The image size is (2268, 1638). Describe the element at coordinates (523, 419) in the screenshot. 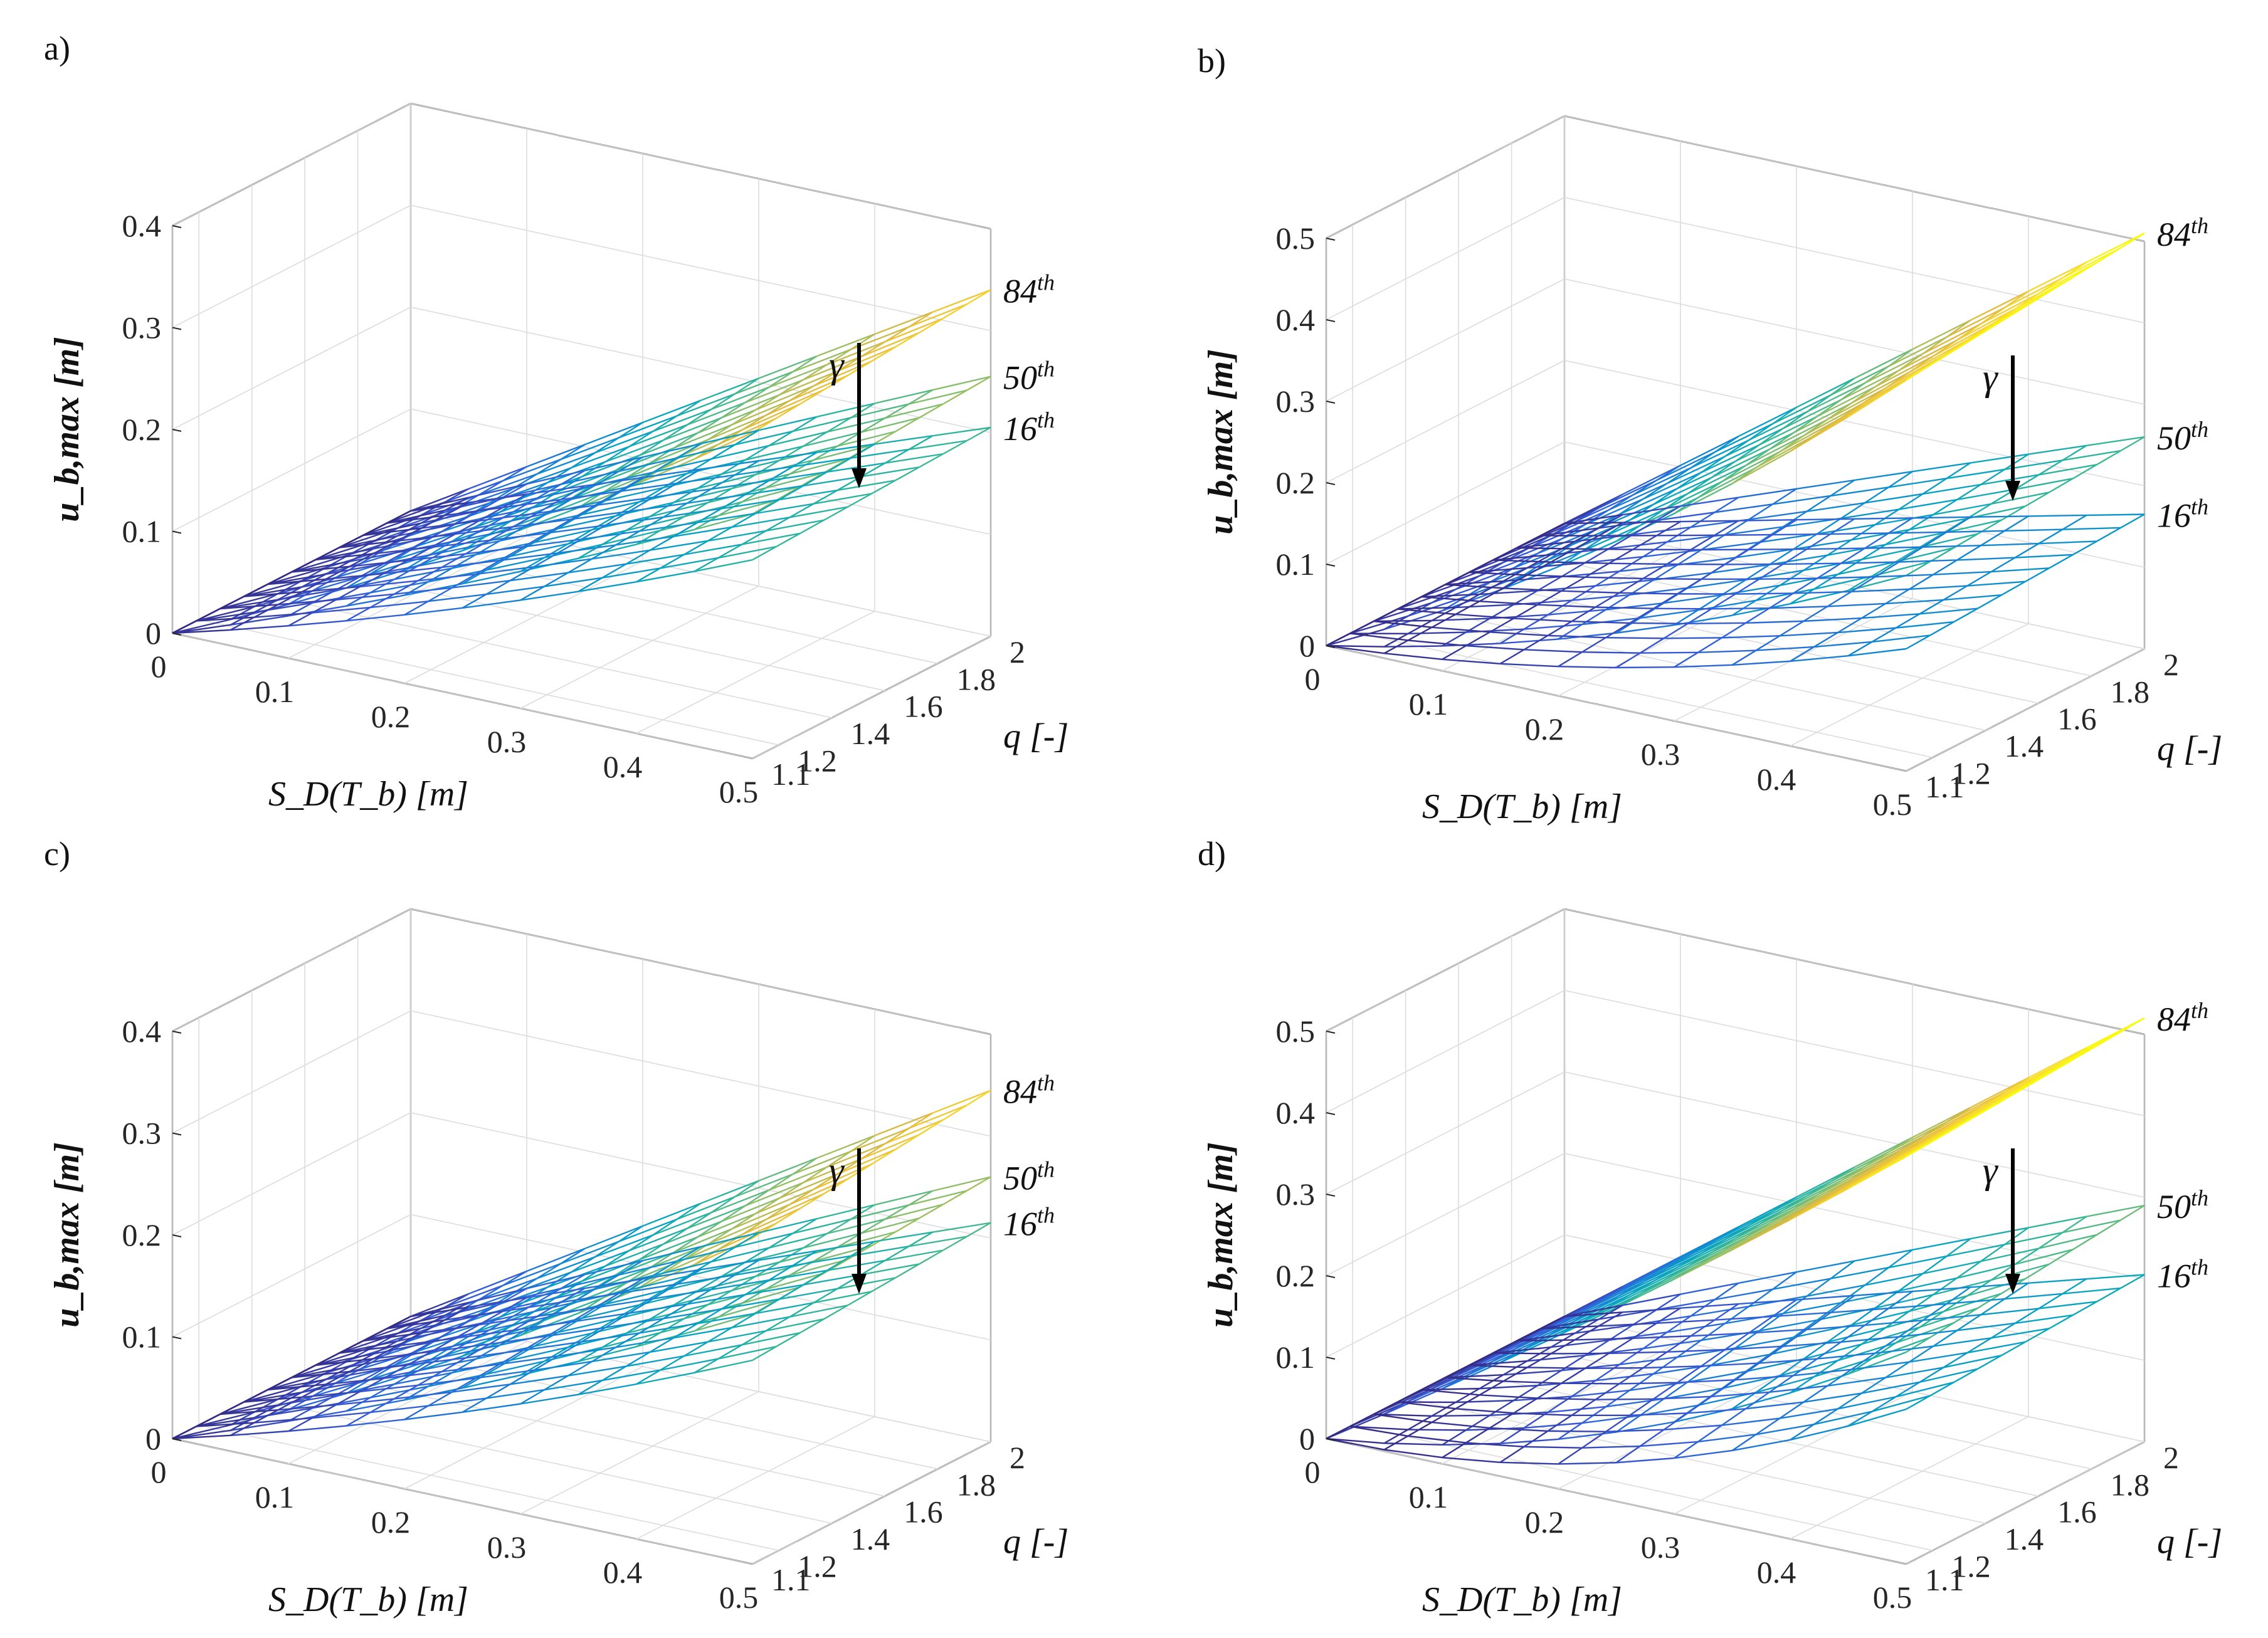

I see `grid-line` at that location.